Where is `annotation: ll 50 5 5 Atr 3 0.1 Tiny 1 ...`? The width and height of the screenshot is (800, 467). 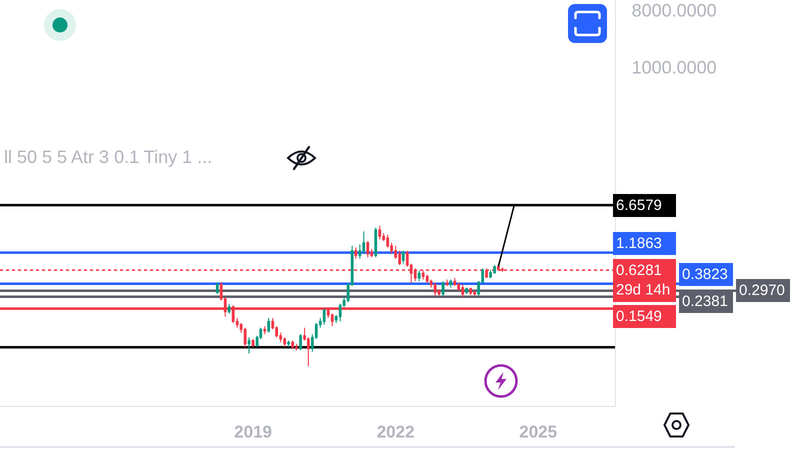 annotation: ll 50 5 5 Atr 3 0.1 Tiny 1 ... is located at coordinates (108, 157).